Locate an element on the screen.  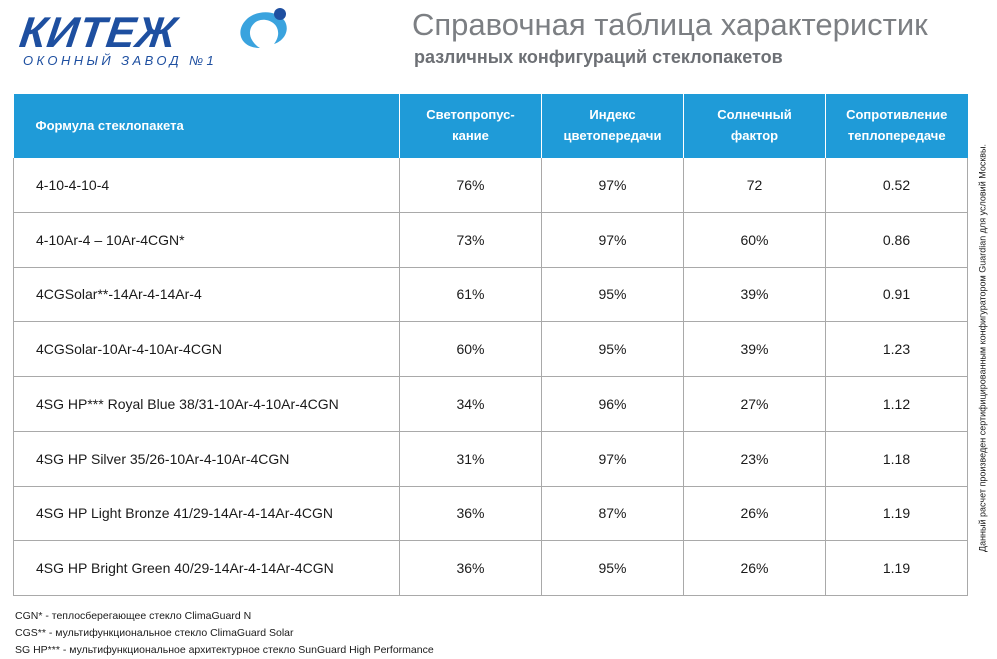
cell-solar-factor: 27% is located at coordinates (754, 404).